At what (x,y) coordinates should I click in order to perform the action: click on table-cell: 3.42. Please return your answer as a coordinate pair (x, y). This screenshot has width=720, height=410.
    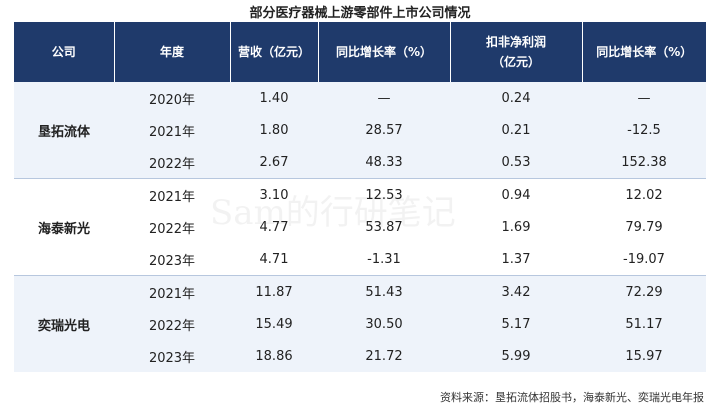
    Looking at the image, I should click on (516, 291).